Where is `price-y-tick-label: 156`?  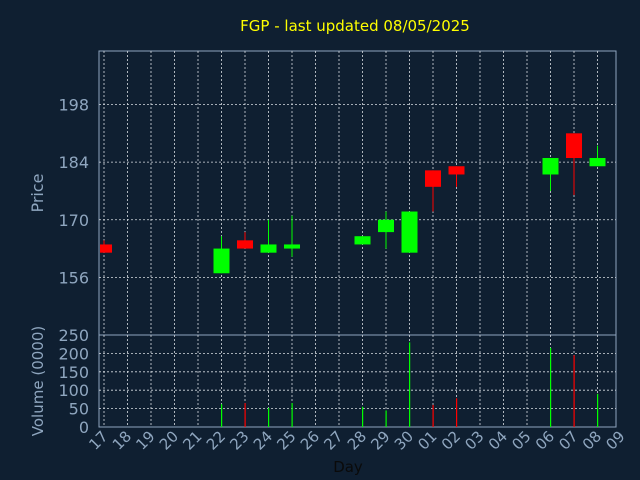 price-y-tick-label: 156 is located at coordinates (73, 277).